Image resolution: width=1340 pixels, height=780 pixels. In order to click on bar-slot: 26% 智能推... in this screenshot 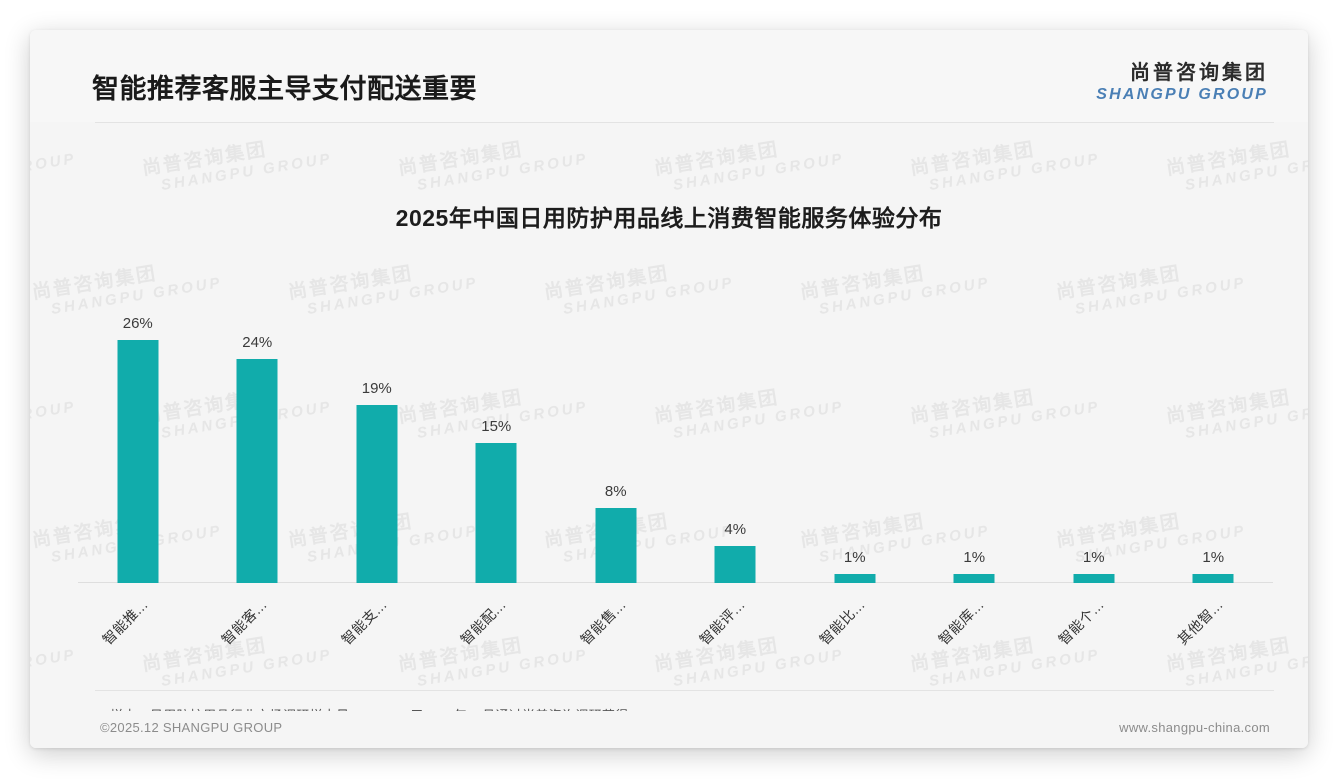, I will do `click(138, 445)`.